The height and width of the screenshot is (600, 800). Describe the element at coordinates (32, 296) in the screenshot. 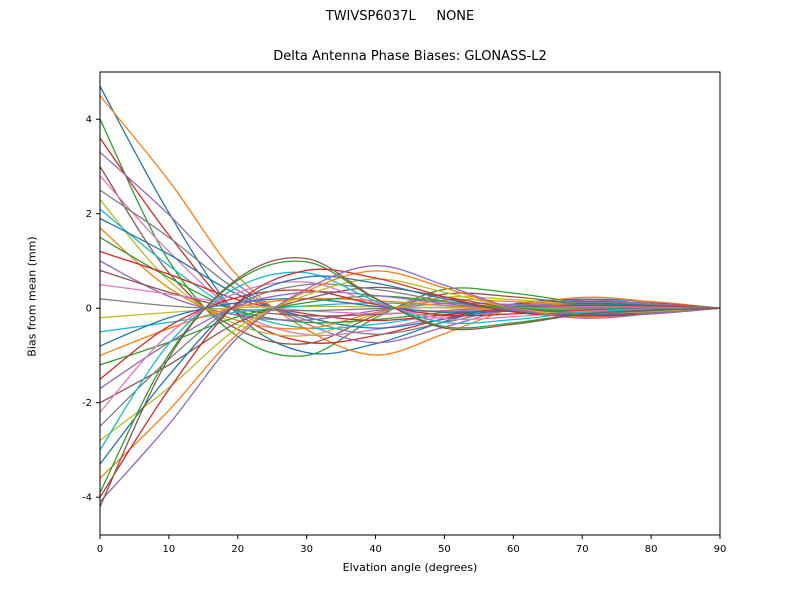

I see `y-axis-label: Bias from mean (mm)` at that location.